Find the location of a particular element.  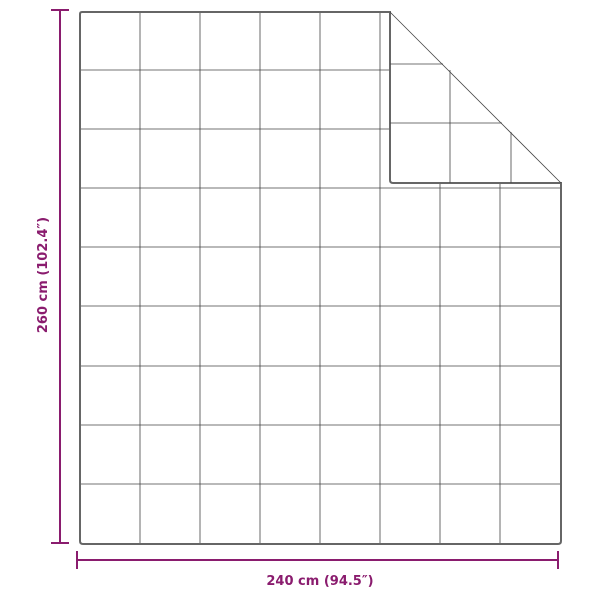

folded-corner is located at coordinates (475, 97).